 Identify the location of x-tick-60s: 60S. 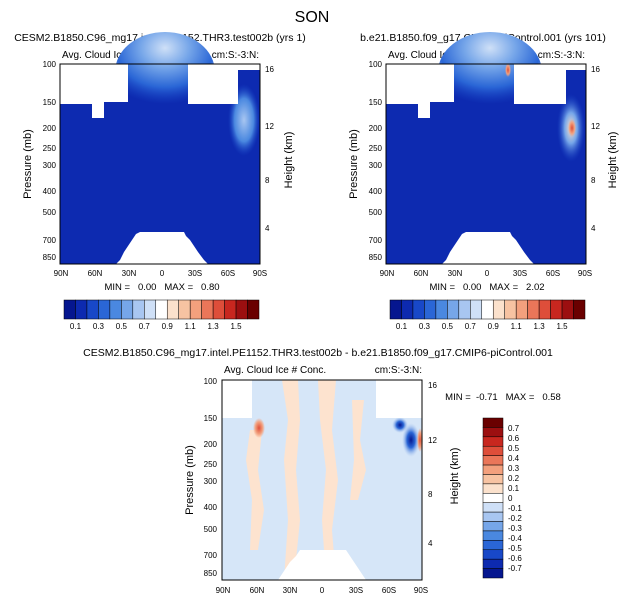
(228, 273).